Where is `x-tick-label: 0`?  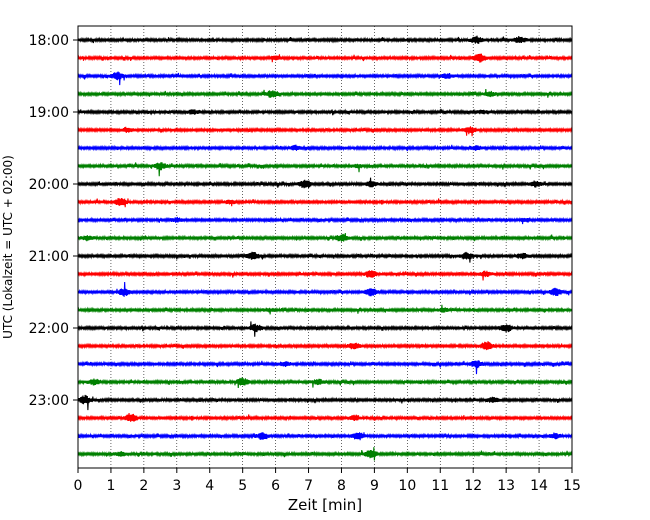
x-tick-label: 0 is located at coordinates (78, 486).